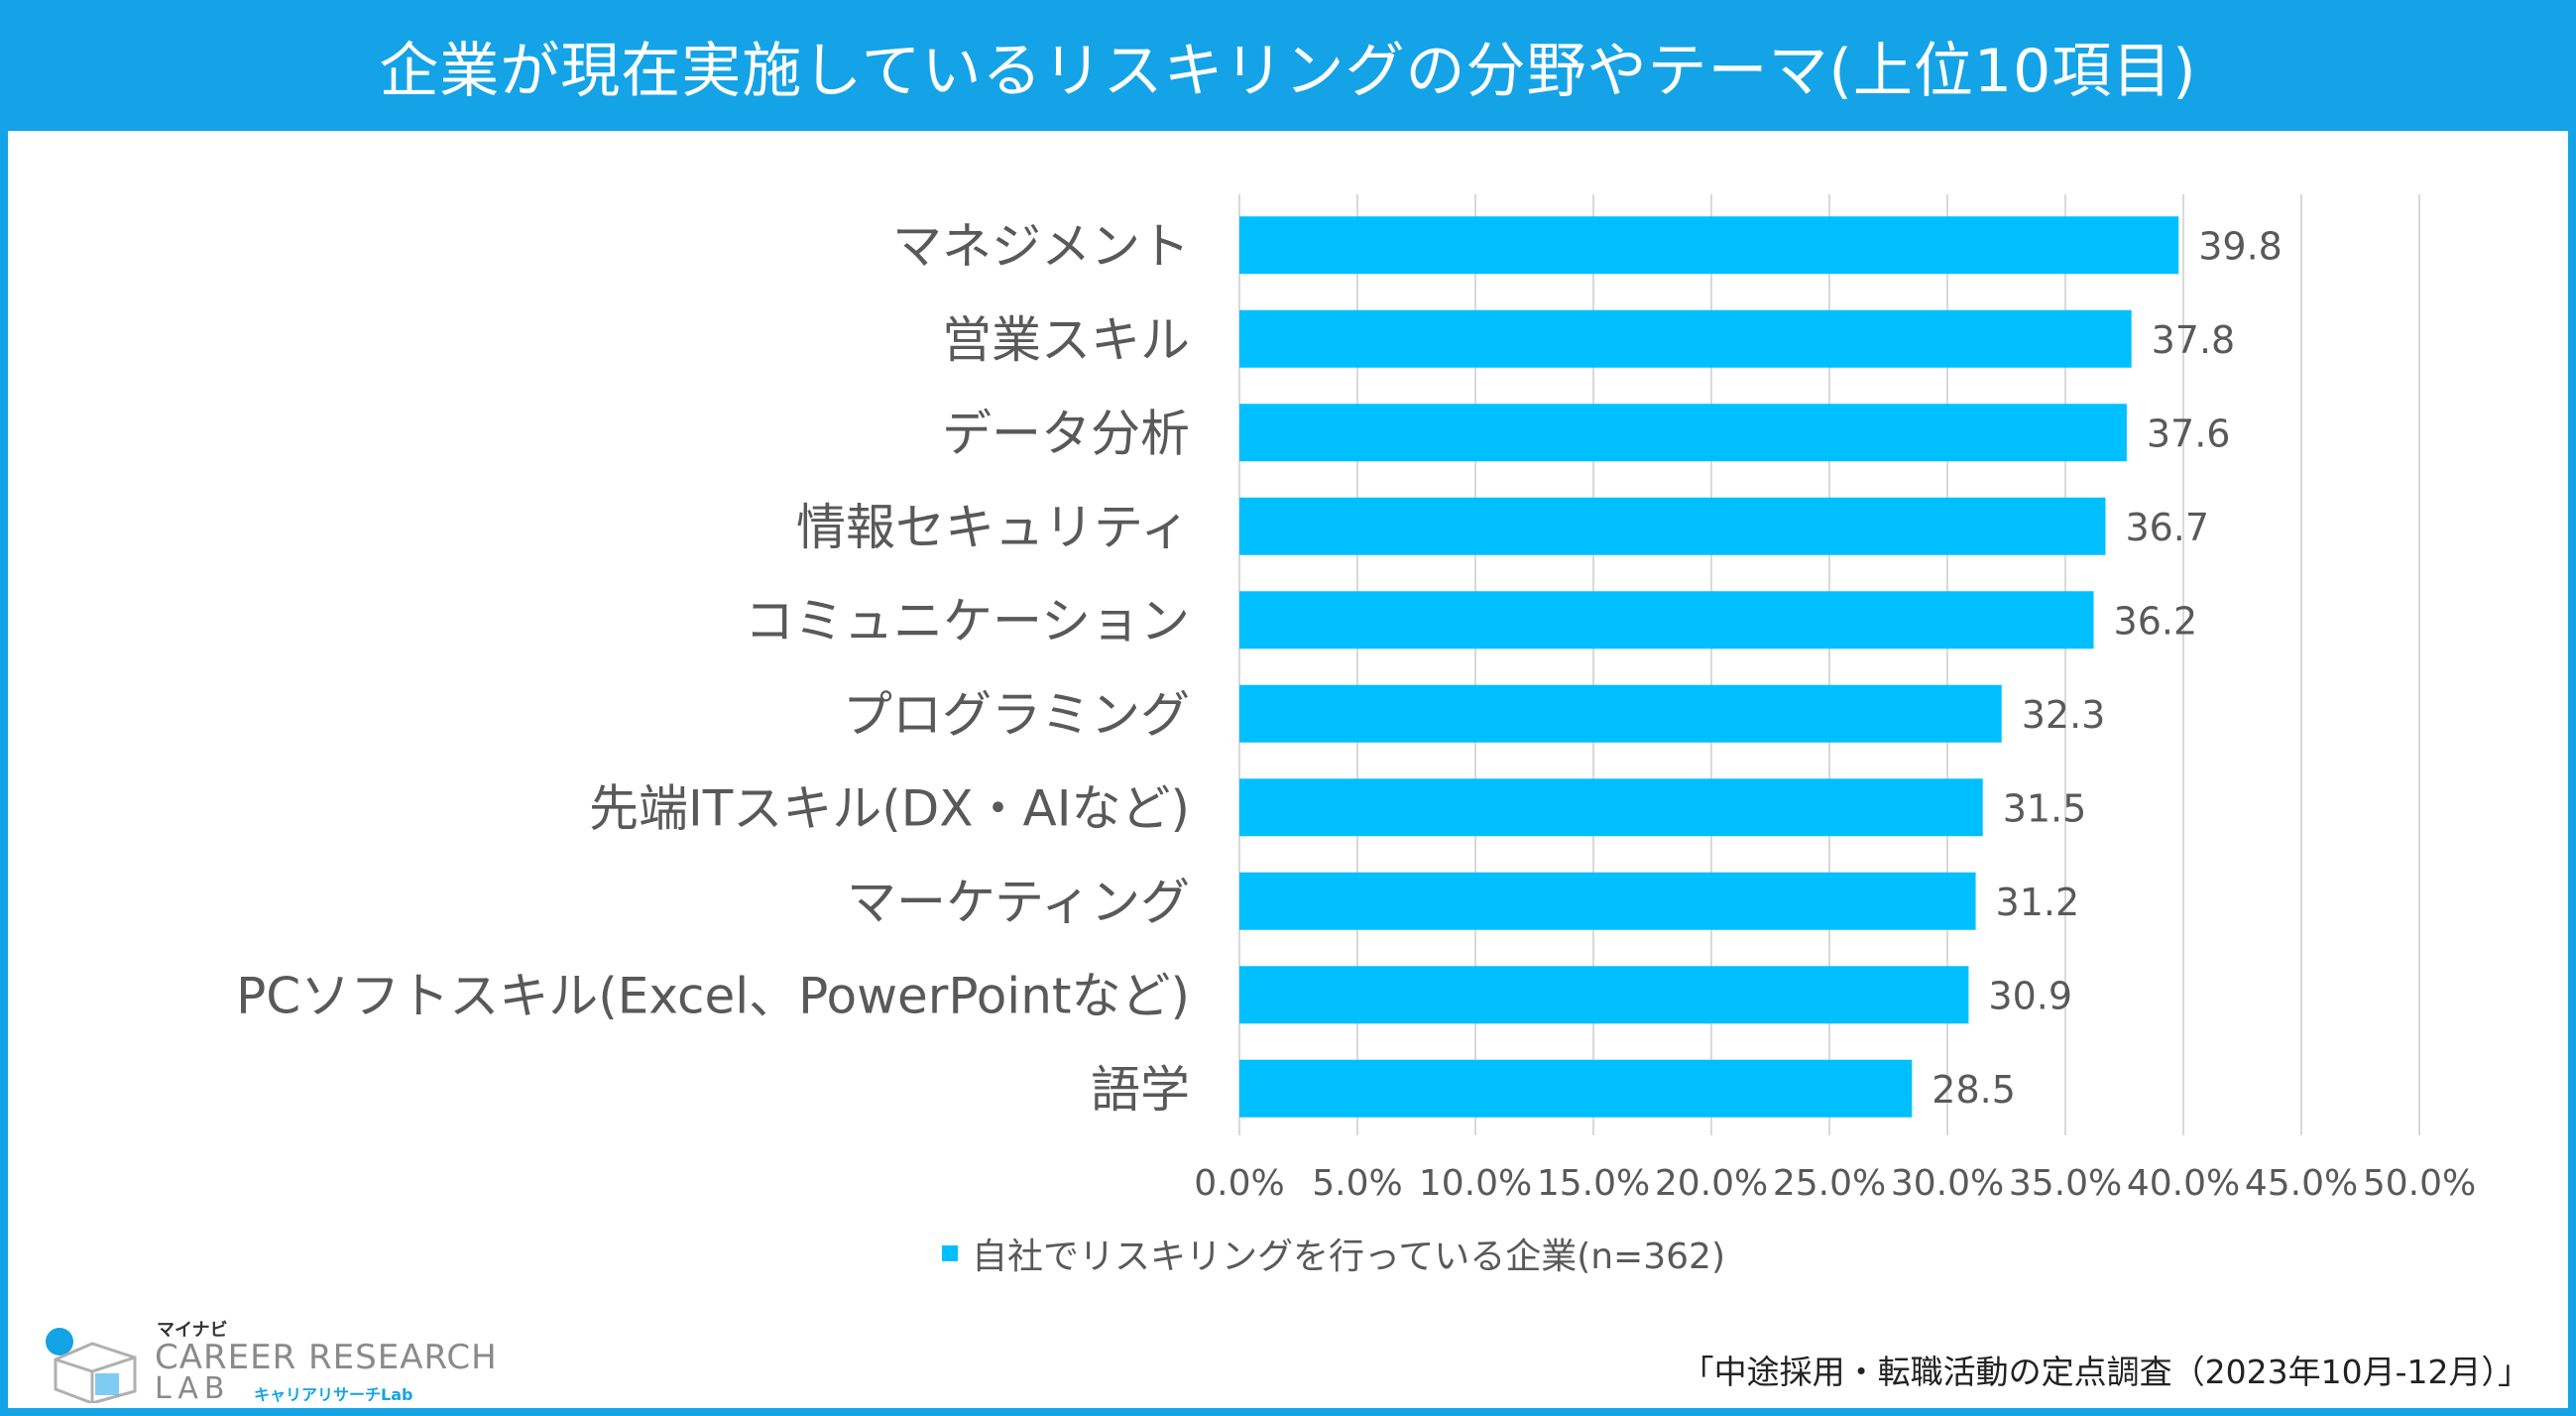 This screenshot has width=2576, height=1416. Describe the element at coordinates (1475, 1183) in the screenshot. I see `x-tick-label-2: 10.0%` at that location.